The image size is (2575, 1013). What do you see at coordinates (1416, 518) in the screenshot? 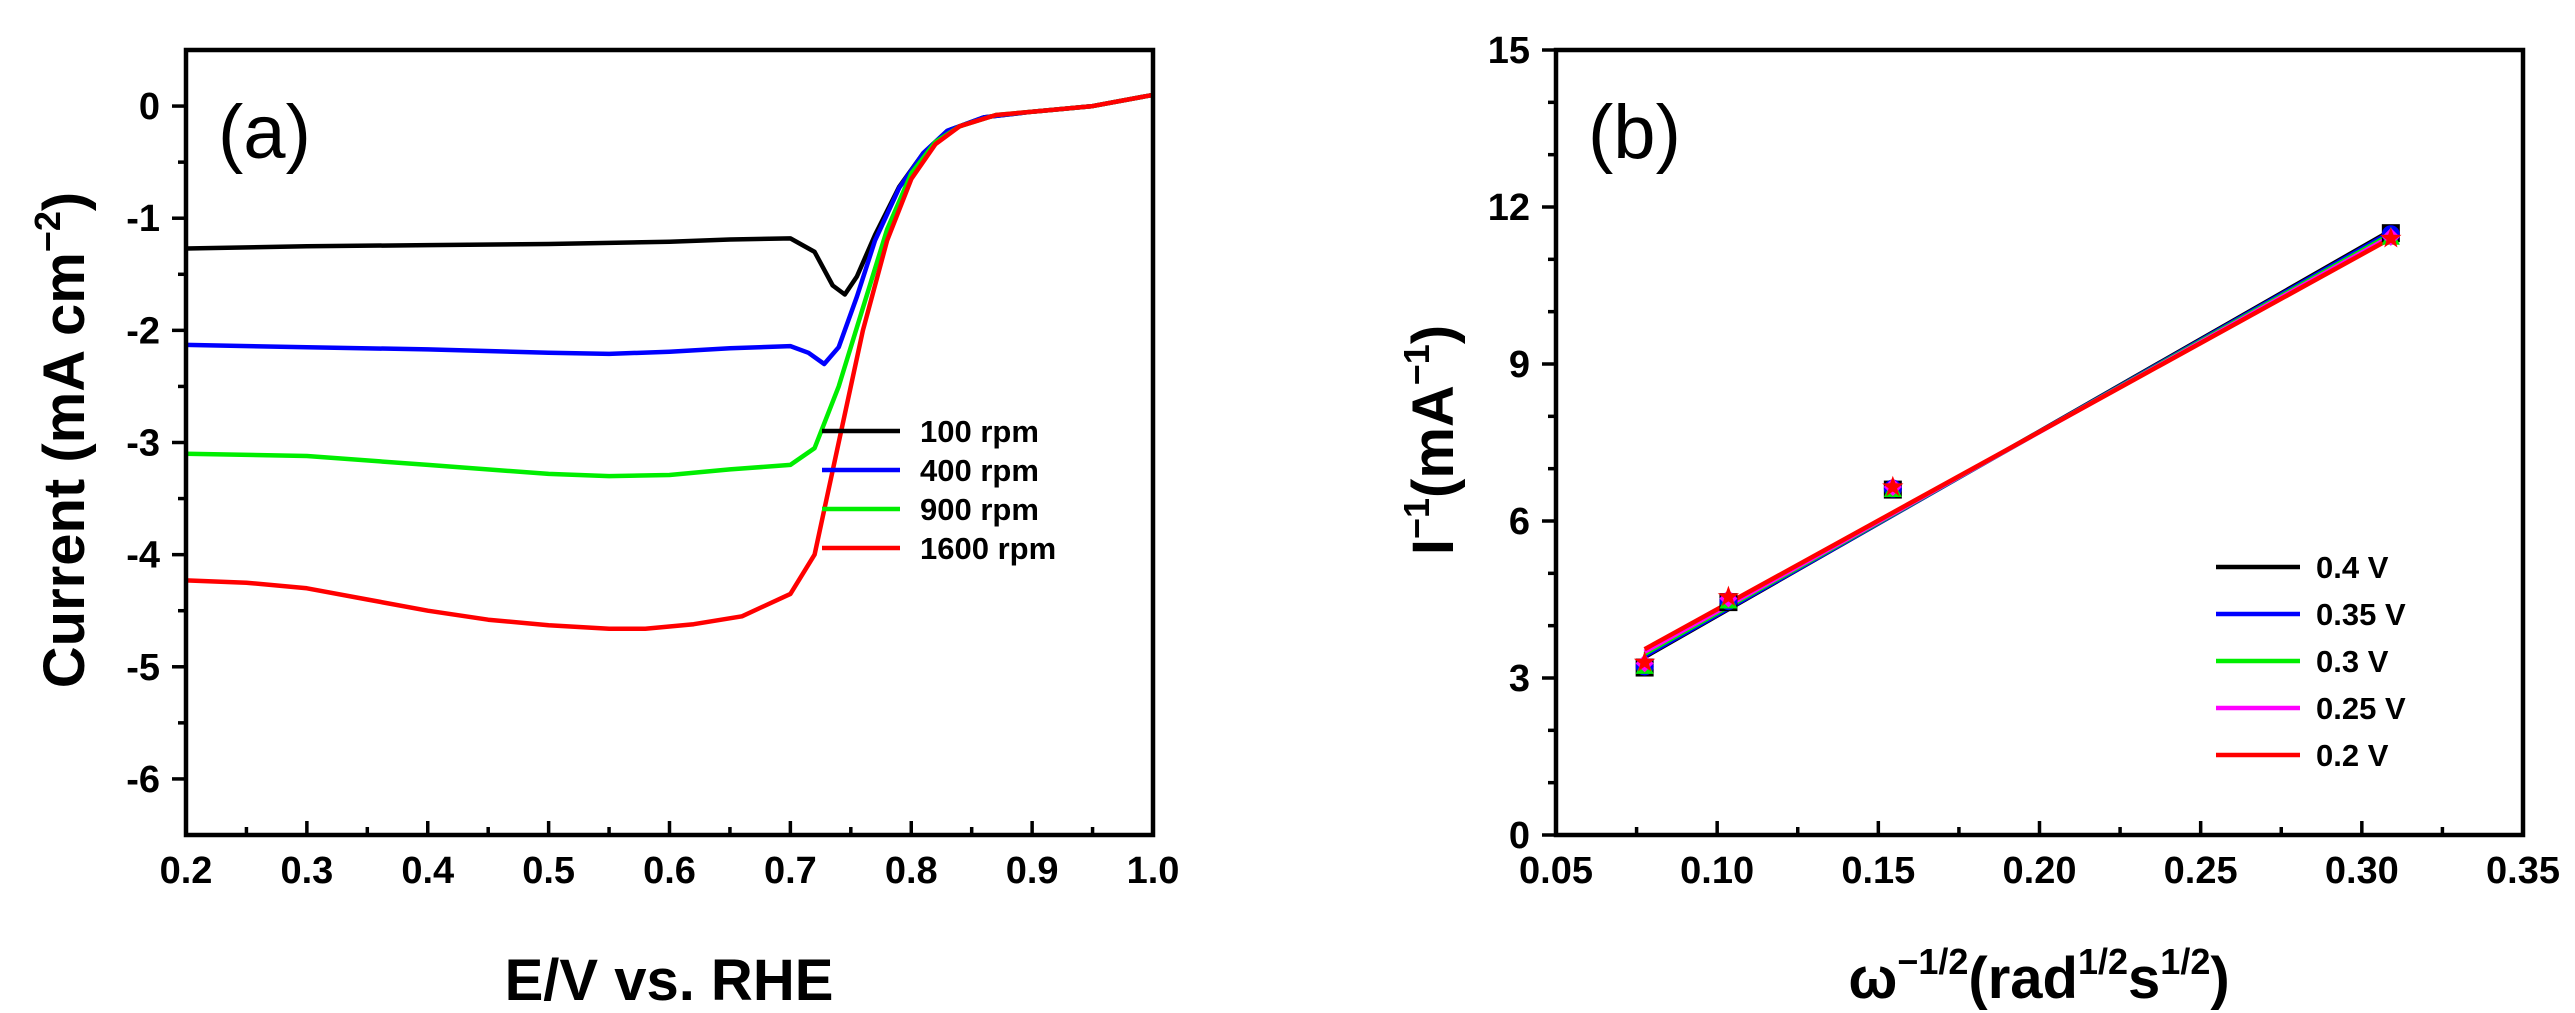
I see `panel-b-y-title-sup1: −1` at bounding box center [1416, 518].